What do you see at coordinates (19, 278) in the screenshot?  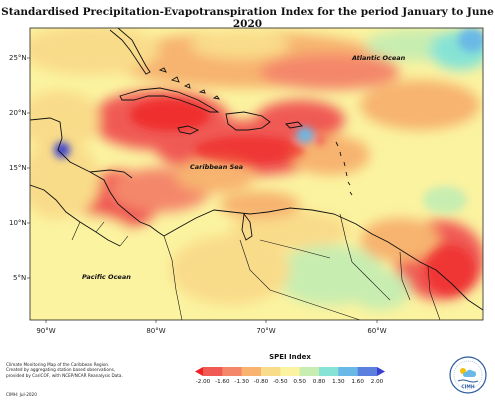 I see `lat-label-5n: 5°N` at bounding box center [19, 278].